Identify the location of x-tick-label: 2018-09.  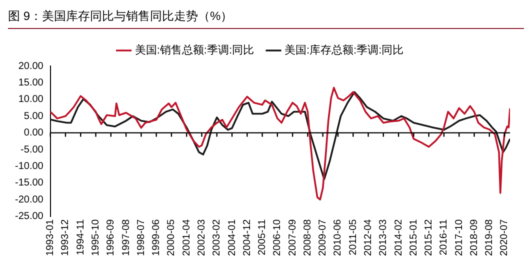
(474, 237).